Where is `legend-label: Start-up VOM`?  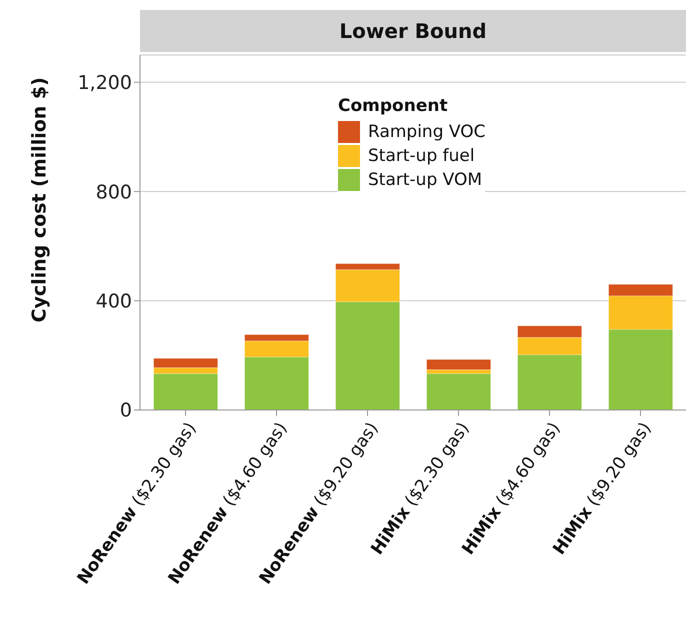
legend-label: Start-up VOM is located at coordinates (425, 180).